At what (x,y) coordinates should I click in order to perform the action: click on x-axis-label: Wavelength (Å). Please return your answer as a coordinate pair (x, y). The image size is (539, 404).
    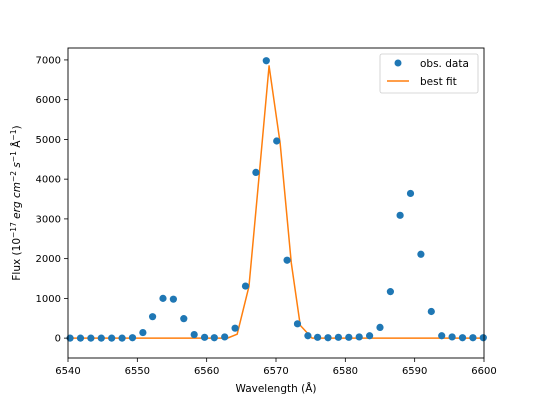
    Looking at the image, I should click on (275, 388).